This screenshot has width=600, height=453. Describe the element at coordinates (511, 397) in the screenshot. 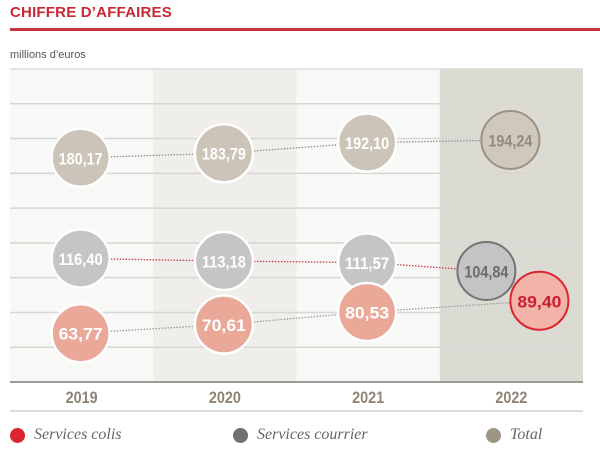

I see `x-tick-label-2022: 2022` at that location.